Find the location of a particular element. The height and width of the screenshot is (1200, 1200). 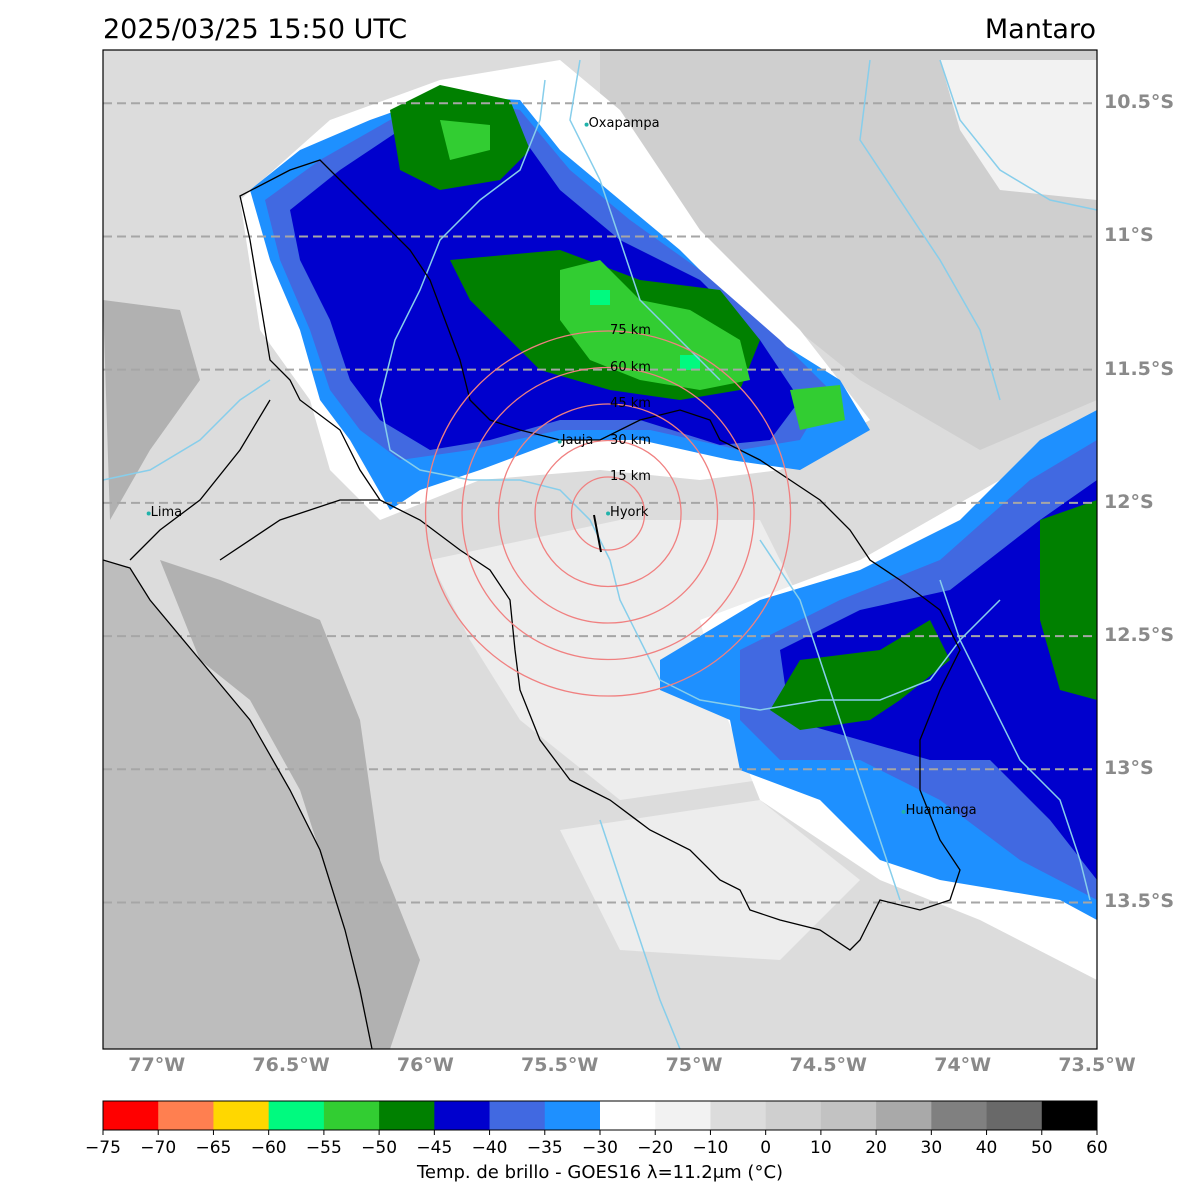

city-label: Hyork is located at coordinates (629, 512).